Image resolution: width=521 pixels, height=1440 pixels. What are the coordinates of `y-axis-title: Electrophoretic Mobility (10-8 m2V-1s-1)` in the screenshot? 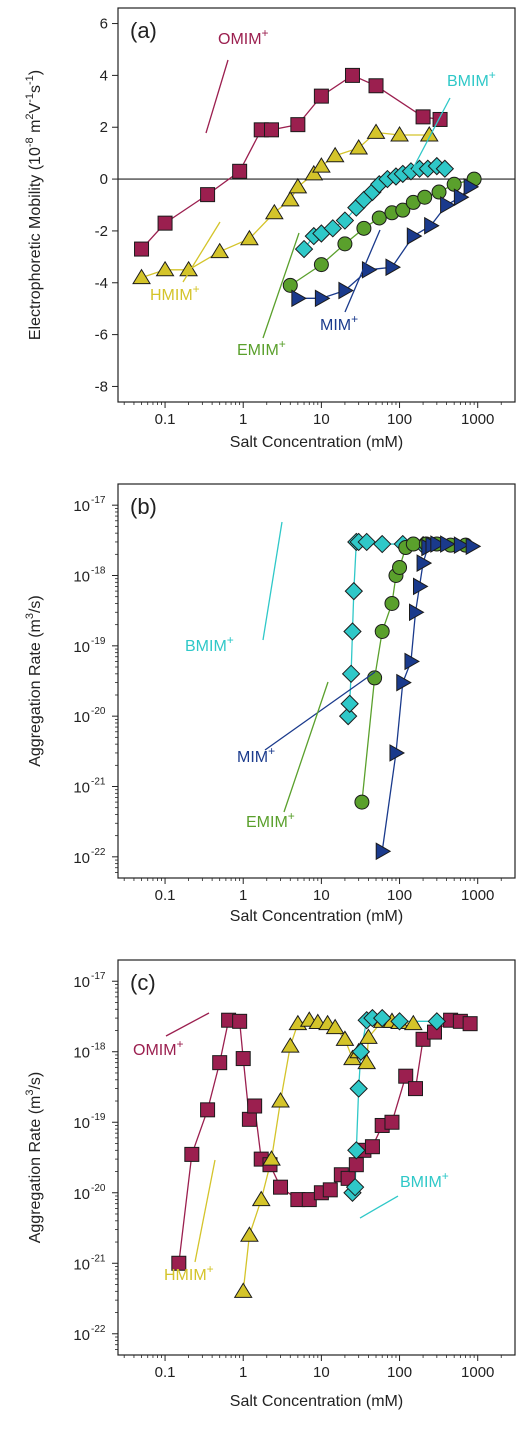 It's located at (34, 205).